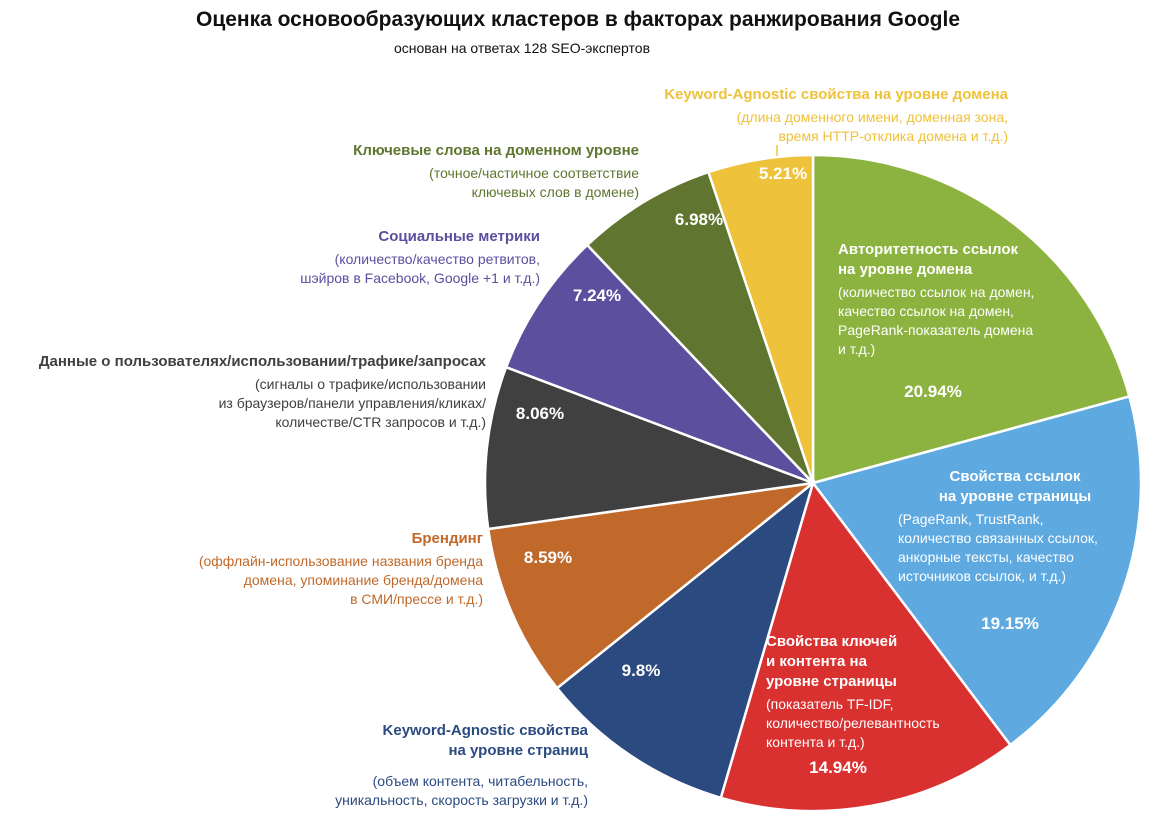 The width and height of the screenshot is (1150, 816). I want to click on slice-percent-label: 9.8%, so click(641, 670).